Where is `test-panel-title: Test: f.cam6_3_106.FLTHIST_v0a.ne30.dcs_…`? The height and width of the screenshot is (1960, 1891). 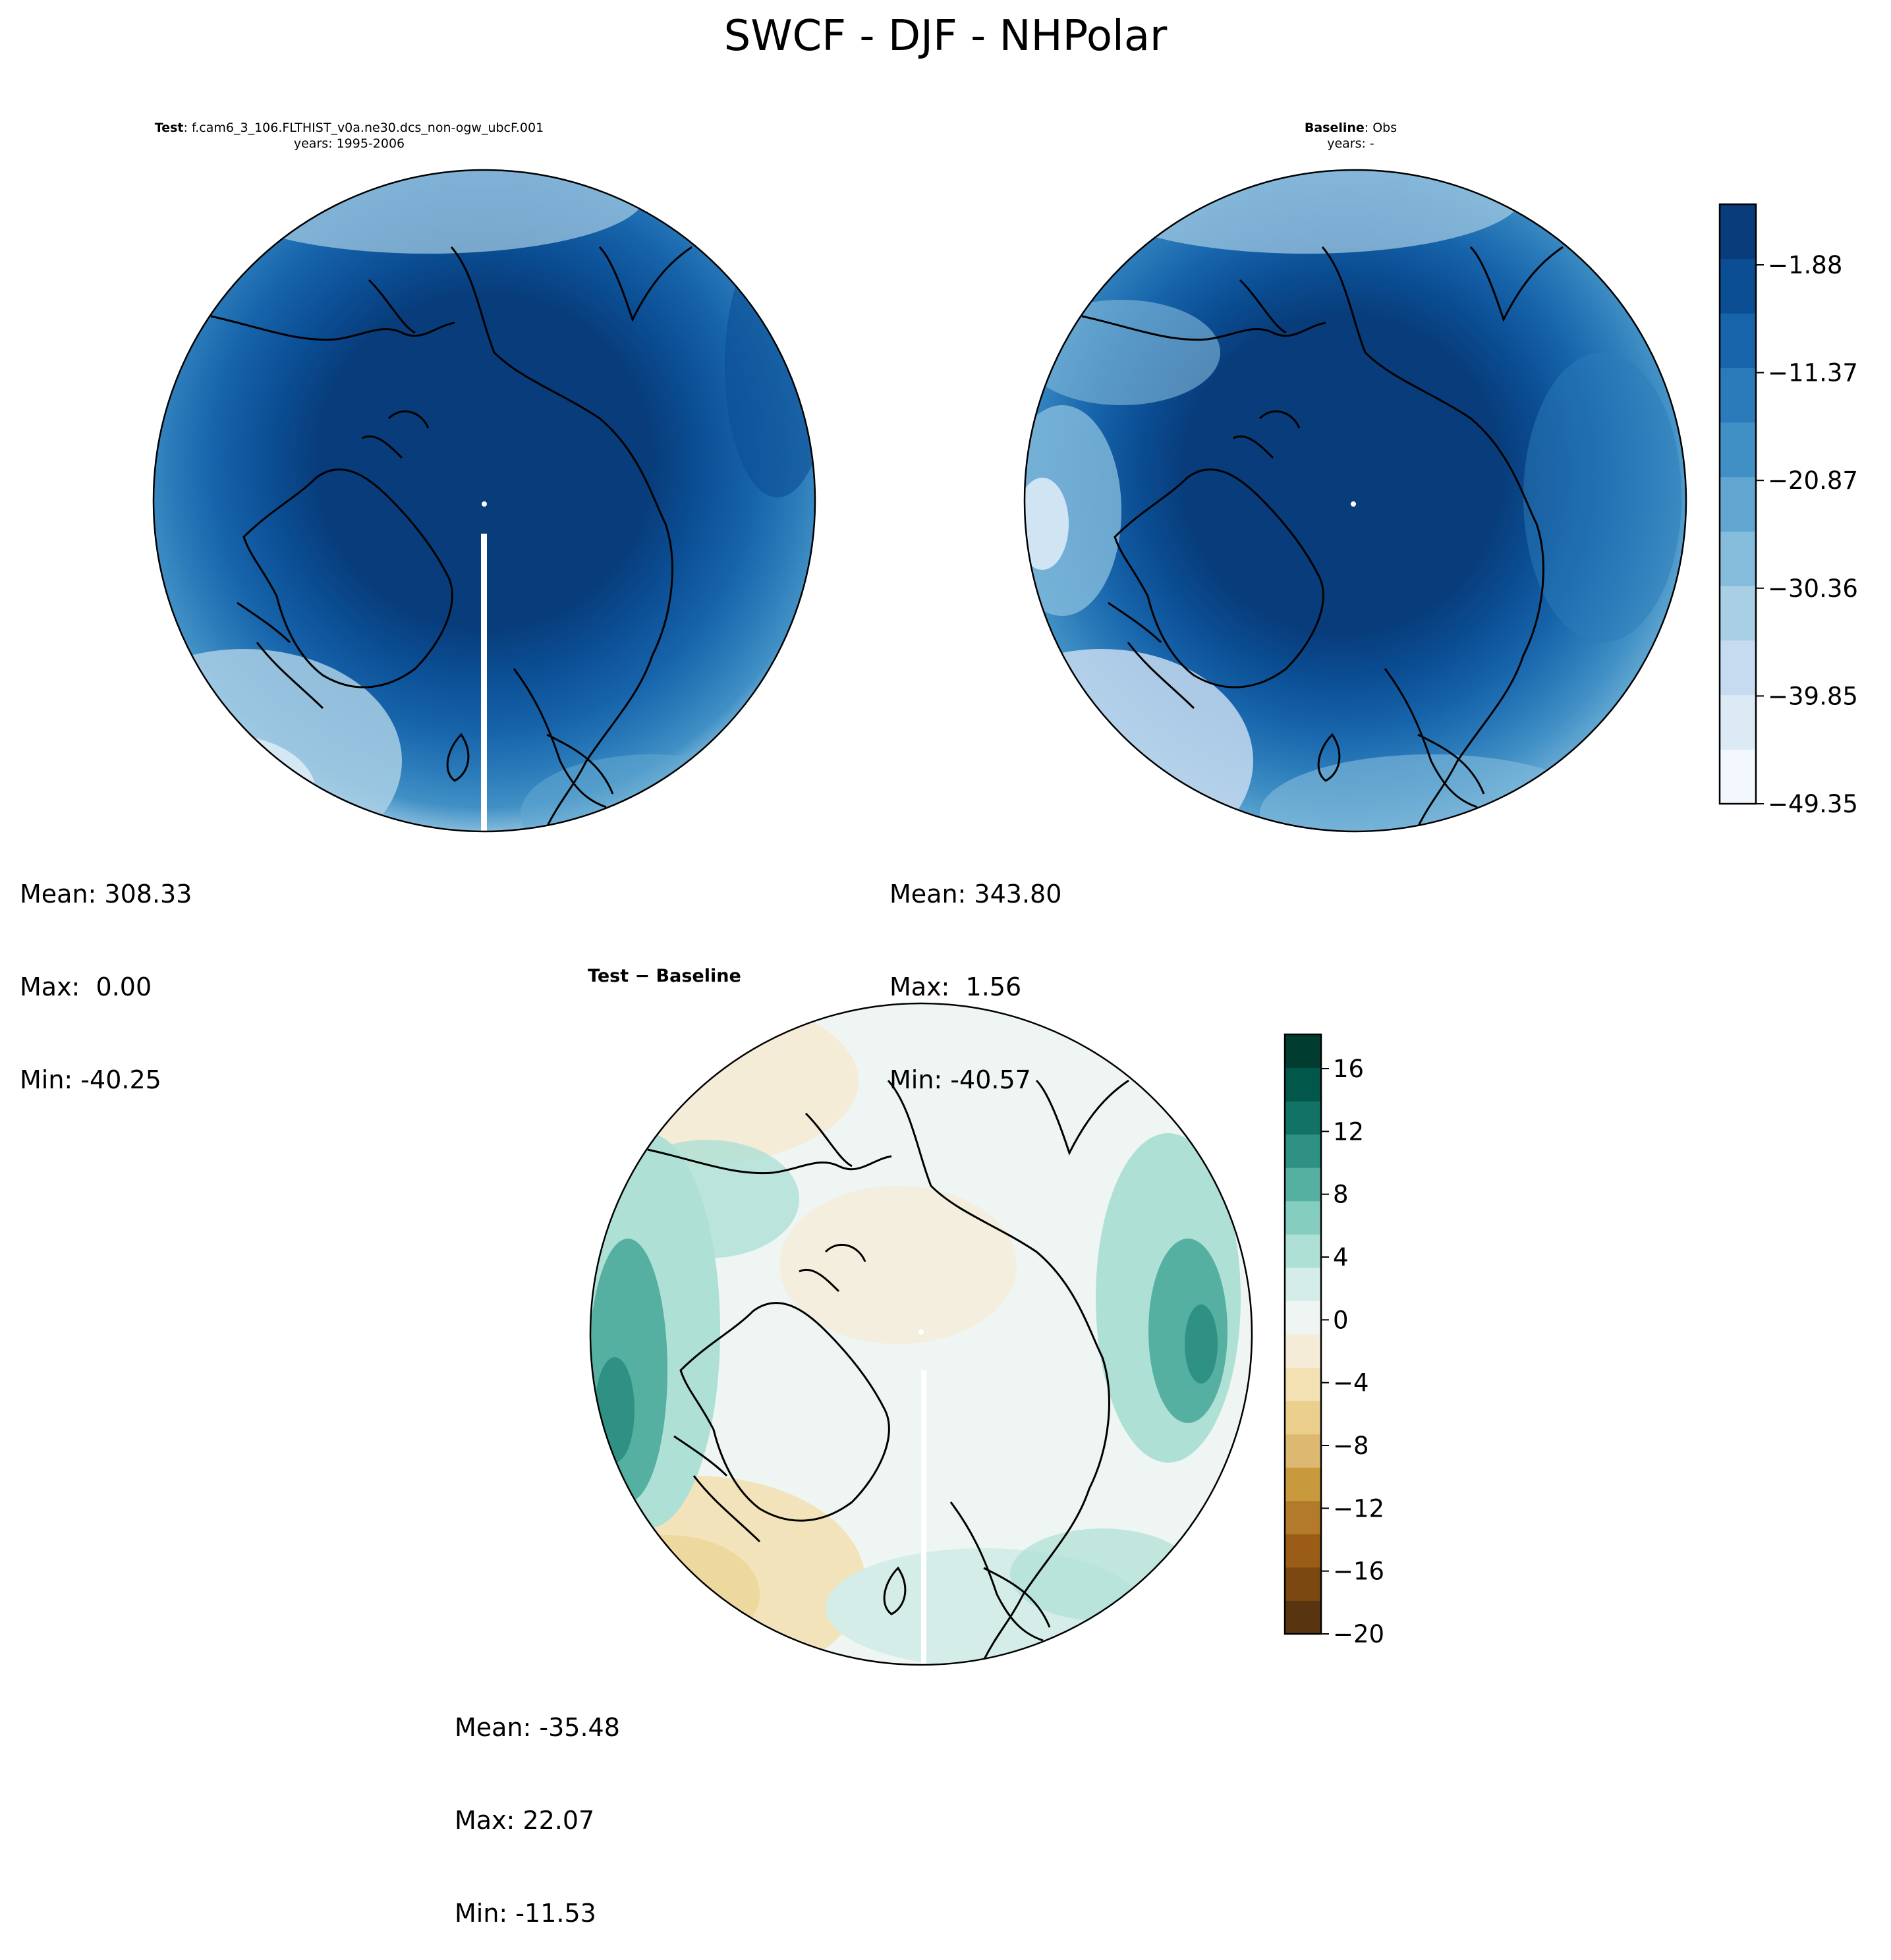 test-panel-title: Test: f.cam6_3_106.FLTHIST_v0a.ne30.dcs_… is located at coordinates (349, 136).